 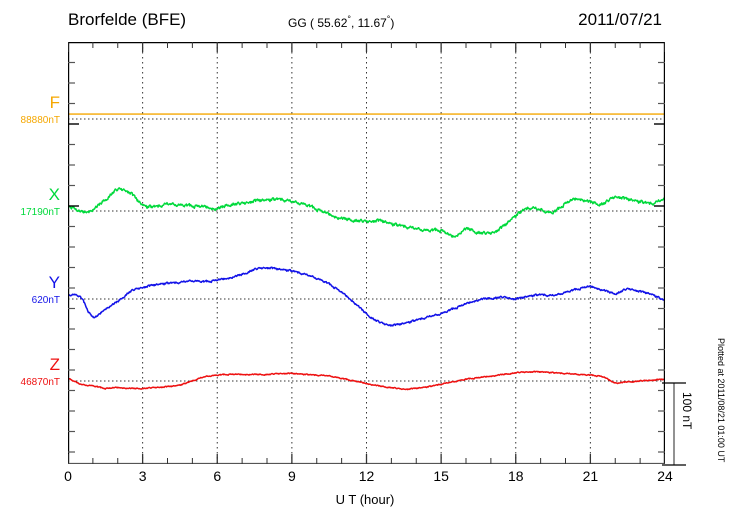 I want to click on x-tick-label-6: 6, so click(x=217, y=476).